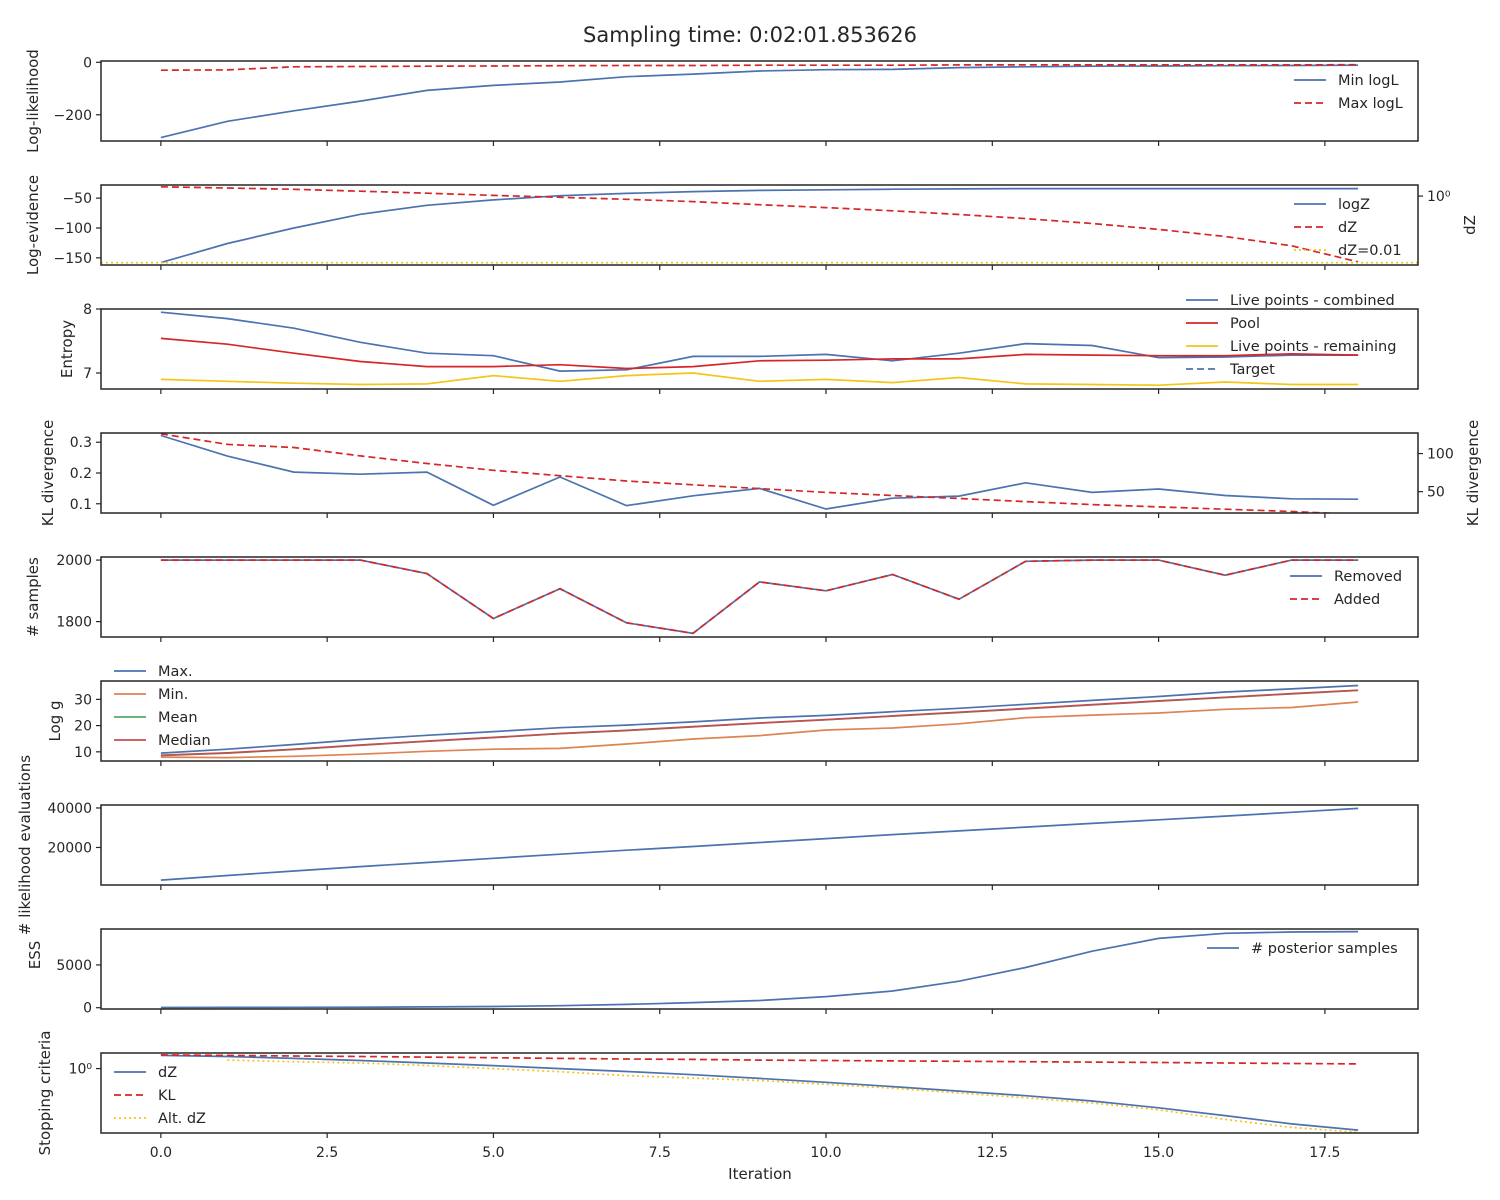 This screenshot has height=1200, width=1500. Describe the element at coordinates (83, 700) in the screenshot. I see `y-tick-label: 30` at that location.